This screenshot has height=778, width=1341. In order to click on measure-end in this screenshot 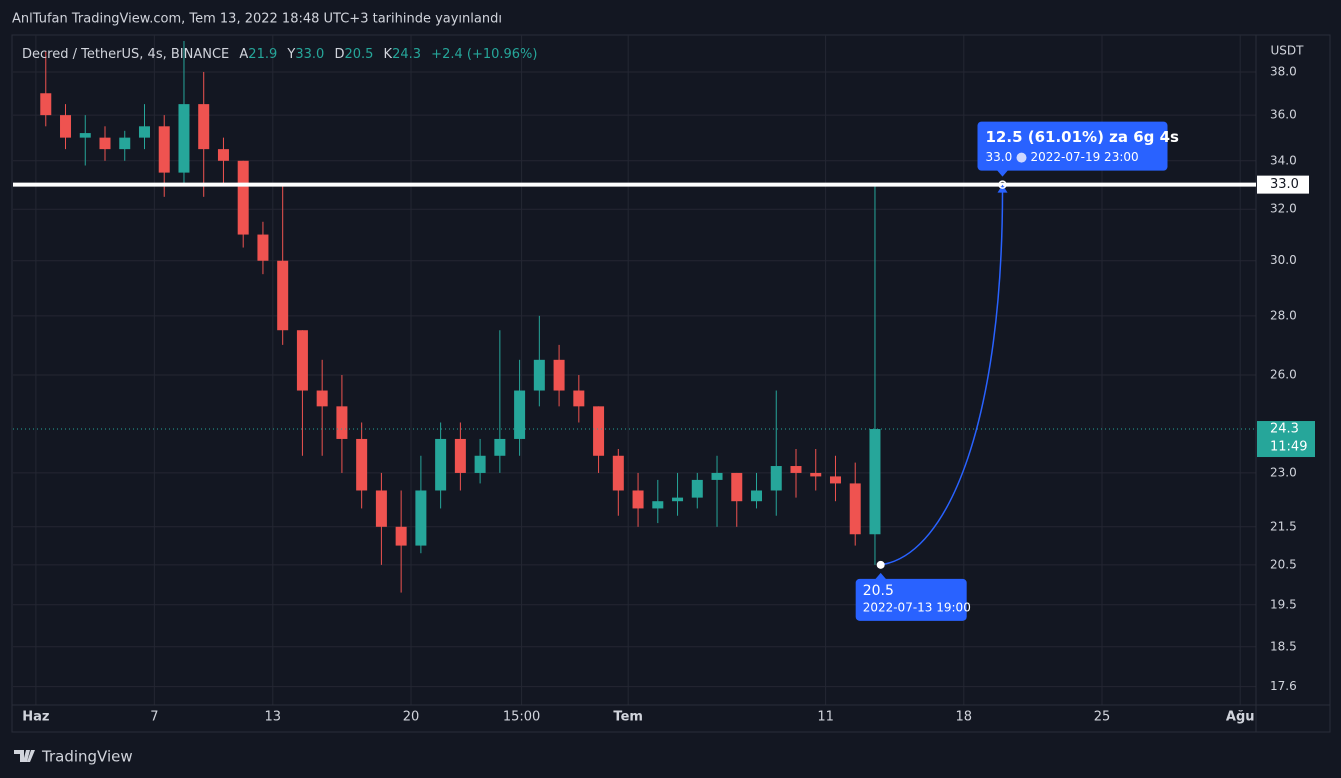, I will do `click(1002, 184)`.